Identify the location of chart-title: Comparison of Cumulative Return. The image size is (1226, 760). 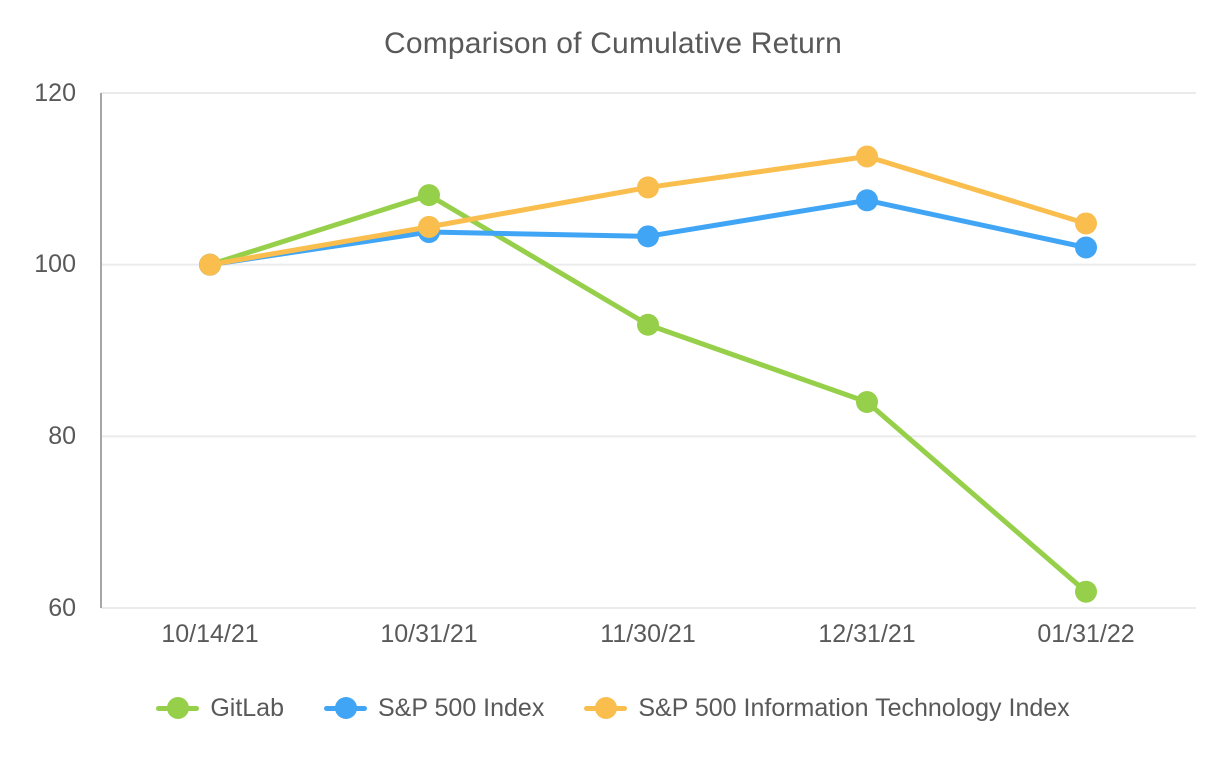
(613, 43).